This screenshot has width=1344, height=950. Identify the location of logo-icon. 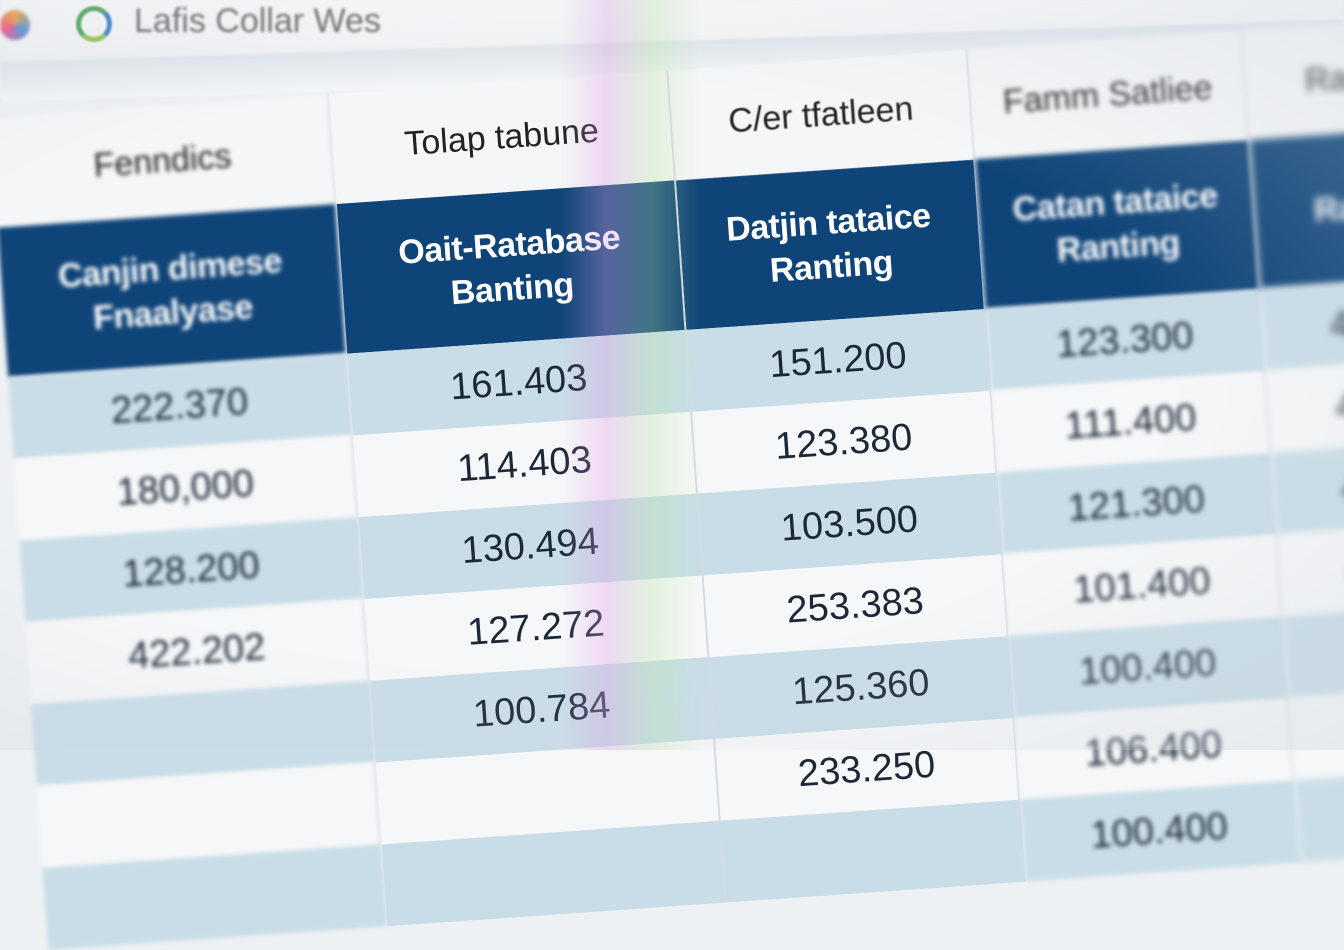
(94, 24).